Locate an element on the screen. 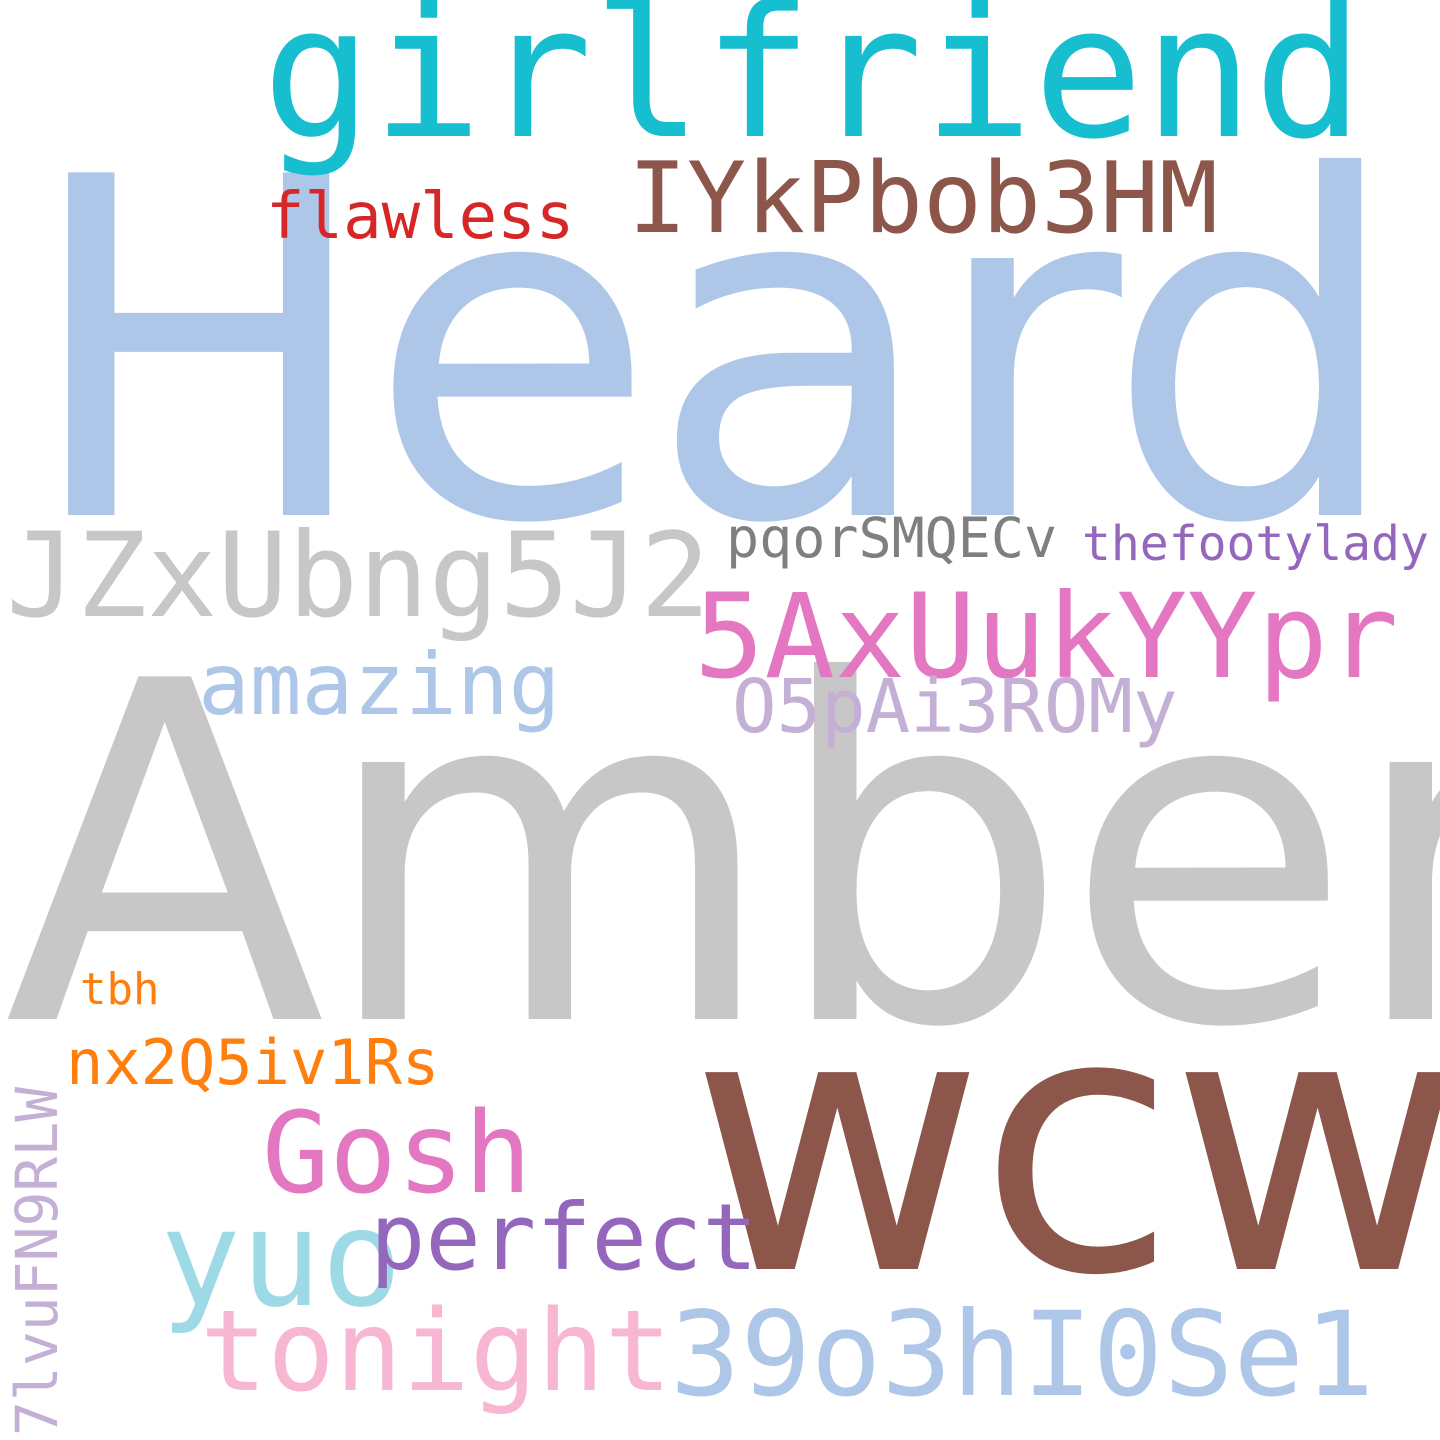  word-39o3hi0se1: 39o3hI0Se1 is located at coordinates (1022, 1354).